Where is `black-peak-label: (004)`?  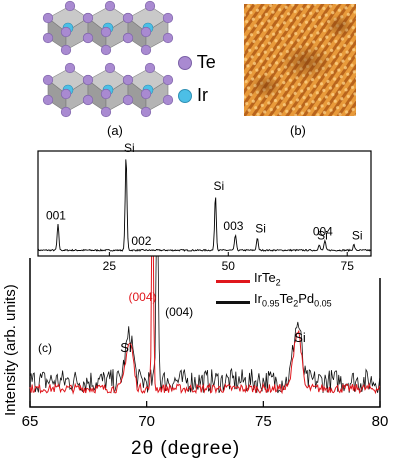 black-peak-label: (004) is located at coordinates (179, 312).